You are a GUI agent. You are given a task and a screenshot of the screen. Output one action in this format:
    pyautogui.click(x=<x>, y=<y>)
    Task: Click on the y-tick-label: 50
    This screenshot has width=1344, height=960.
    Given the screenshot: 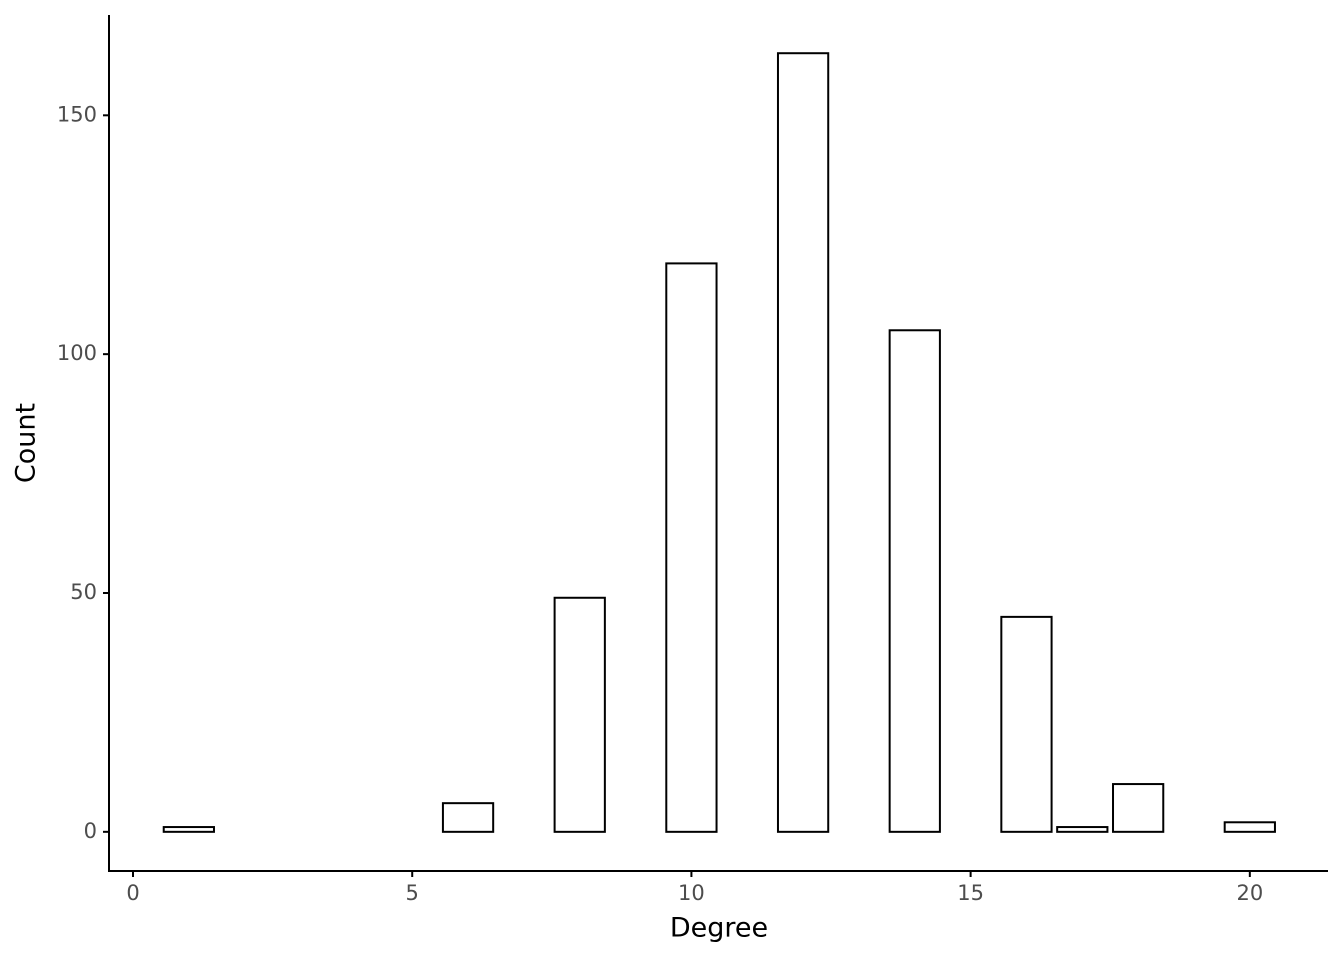 What is the action you would take?
    pyautogui.click(x=83, y=592)
    